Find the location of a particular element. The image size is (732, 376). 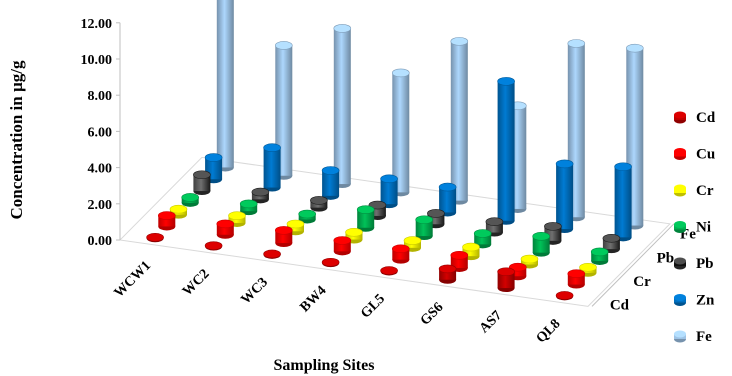

x-tick-label: WC3 is located at coordinates (254, 291).